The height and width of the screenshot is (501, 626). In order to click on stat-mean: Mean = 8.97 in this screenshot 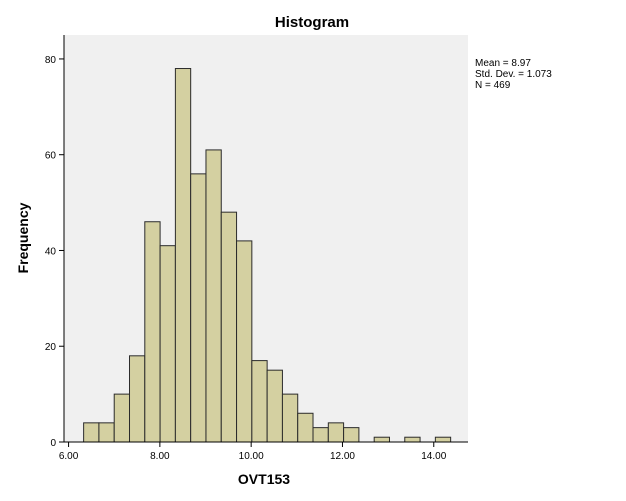, I will do `click(503, 63)`.